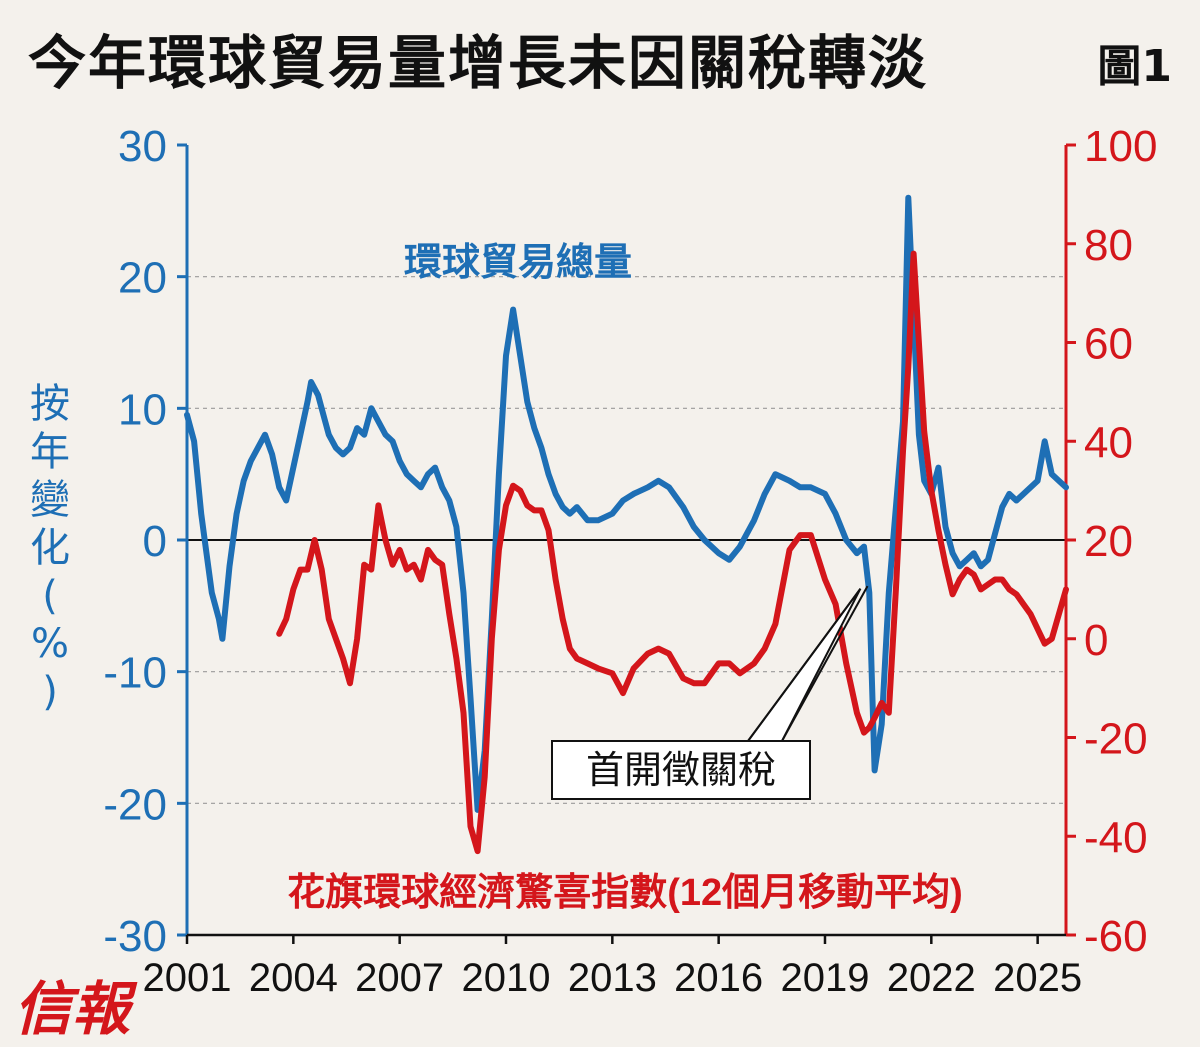 The width and height of the screenshot is (1200, 1047). What do you see at coordinates (49, 644) in the screenshot?
I see `ylabel-char: %` at bounding box center [49, 644].